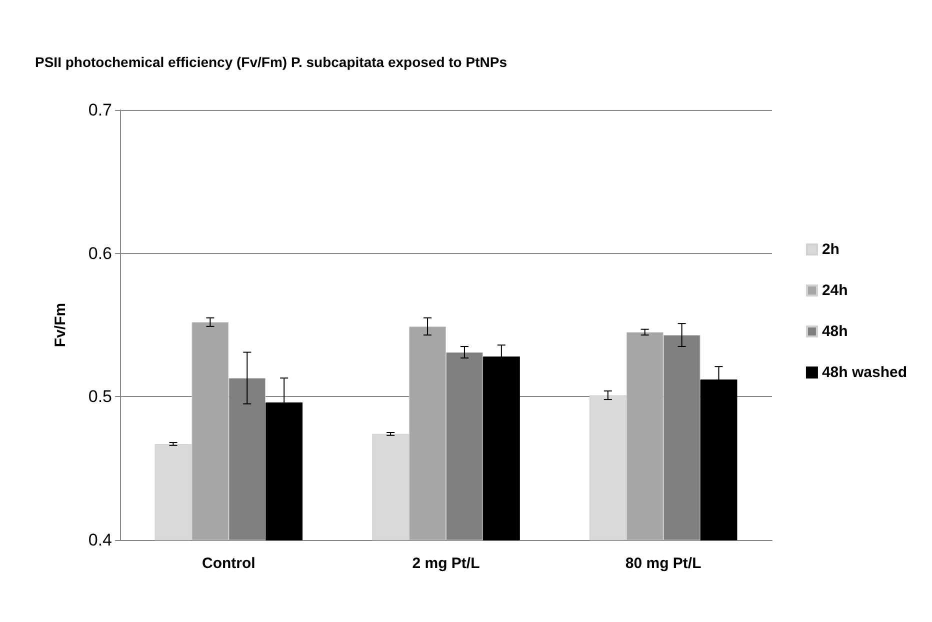 The height and width of the screenshot is (622, 932). I want to click on y-tick-label: 0.4, so click(100, 540).